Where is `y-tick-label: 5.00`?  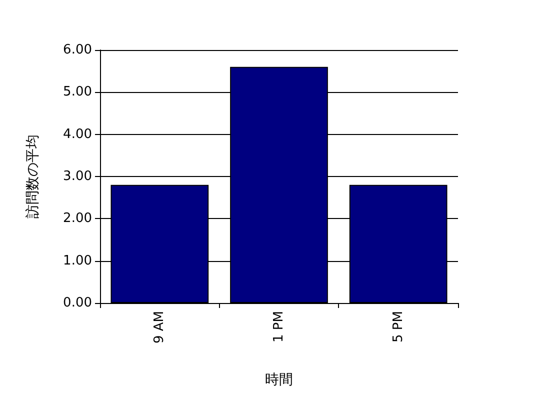
y-tick-label: 5.00 is located at coordinates (77, 92).